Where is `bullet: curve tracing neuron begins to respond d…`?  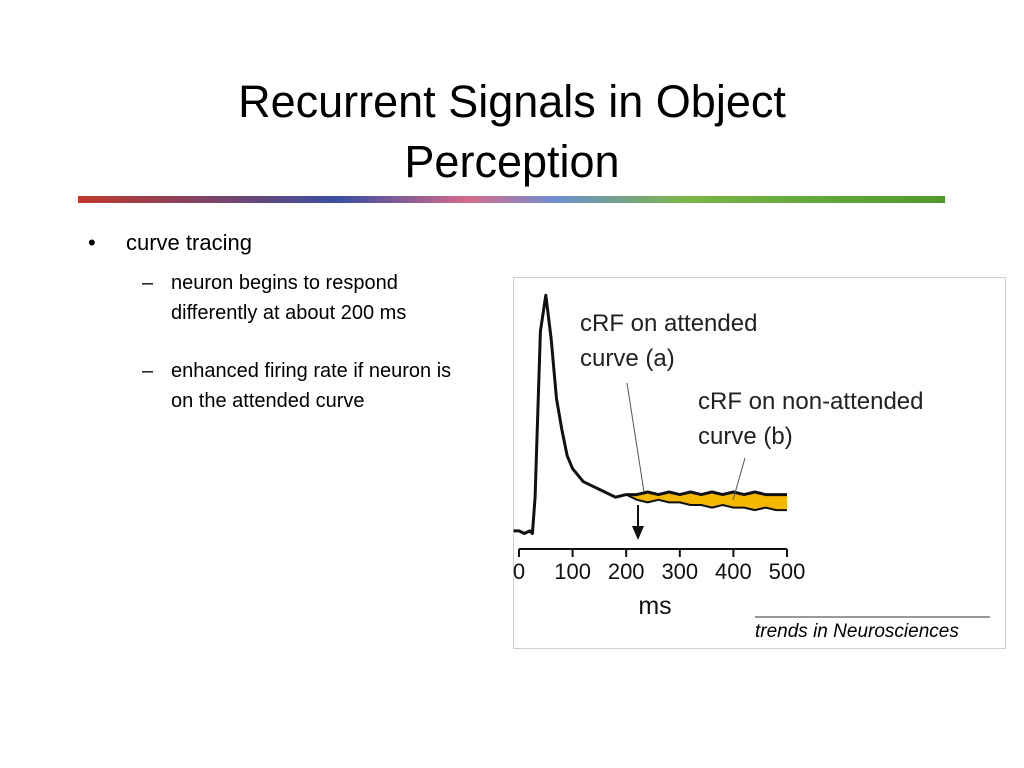
bullet: curve tracing neuron begins to respond d… is located at coordinates (284, 323).